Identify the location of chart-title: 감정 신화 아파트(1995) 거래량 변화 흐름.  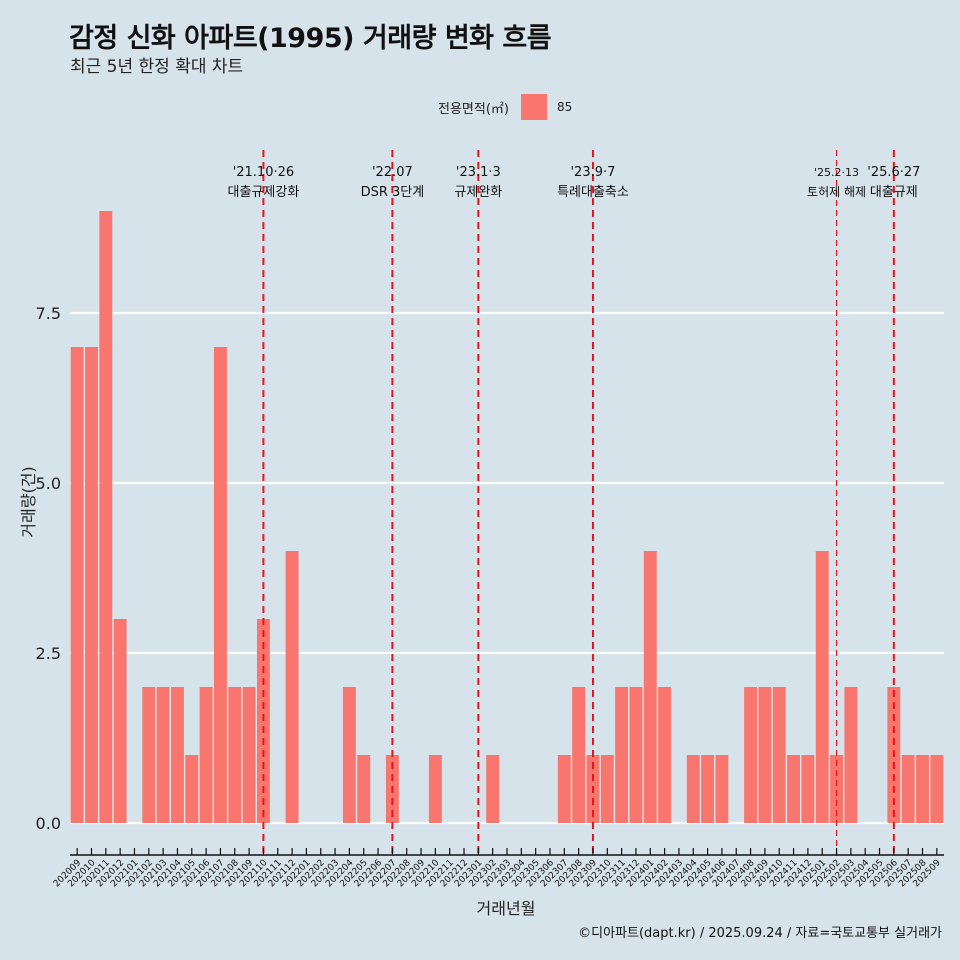
(310, 38).